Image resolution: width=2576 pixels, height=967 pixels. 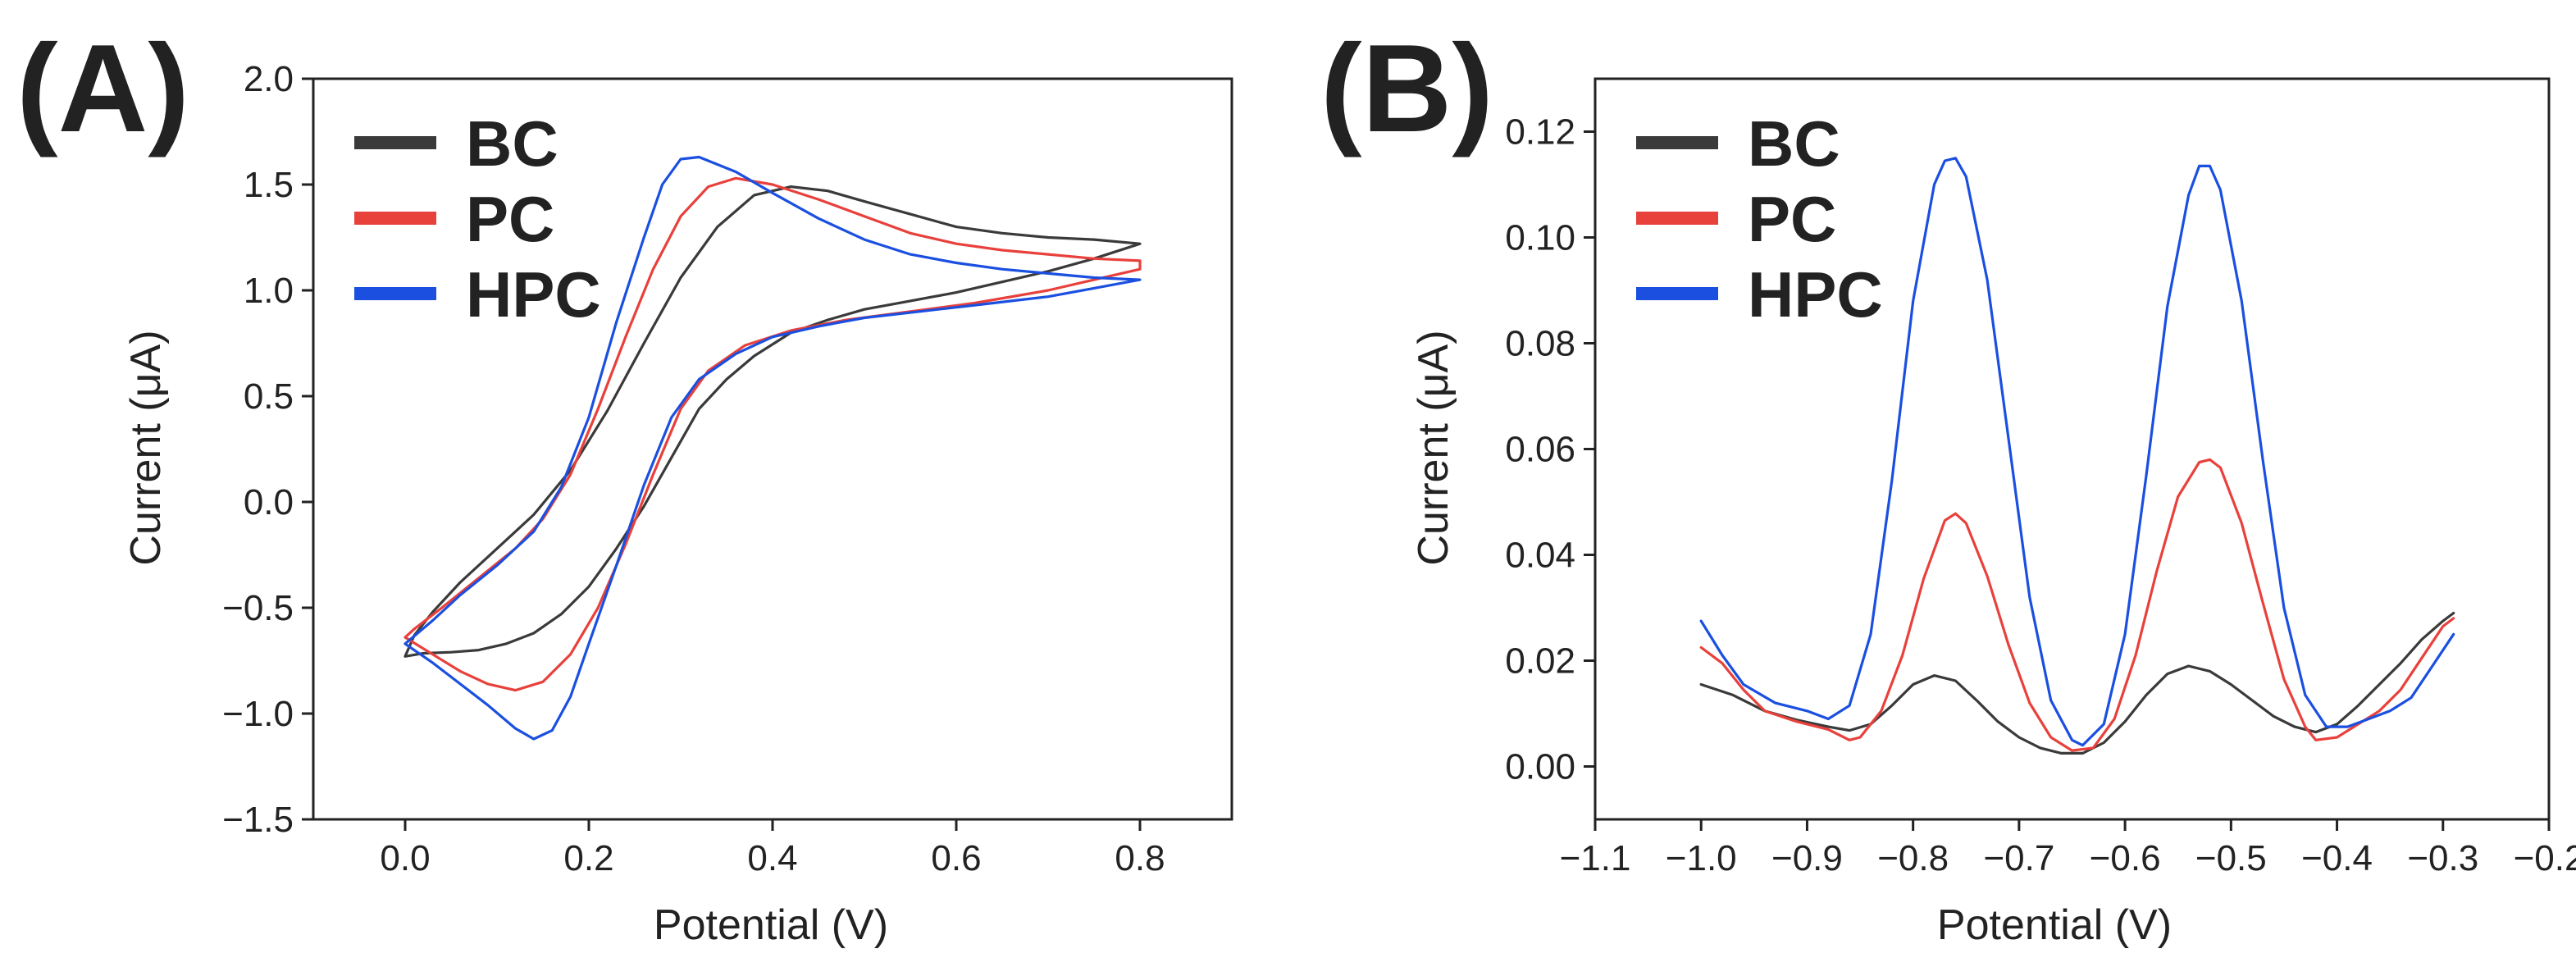 What do you see at coordinates (772, 421) in the screenshot?
I see `panel-a-series-bc-line` at bounding box center [772, 421].